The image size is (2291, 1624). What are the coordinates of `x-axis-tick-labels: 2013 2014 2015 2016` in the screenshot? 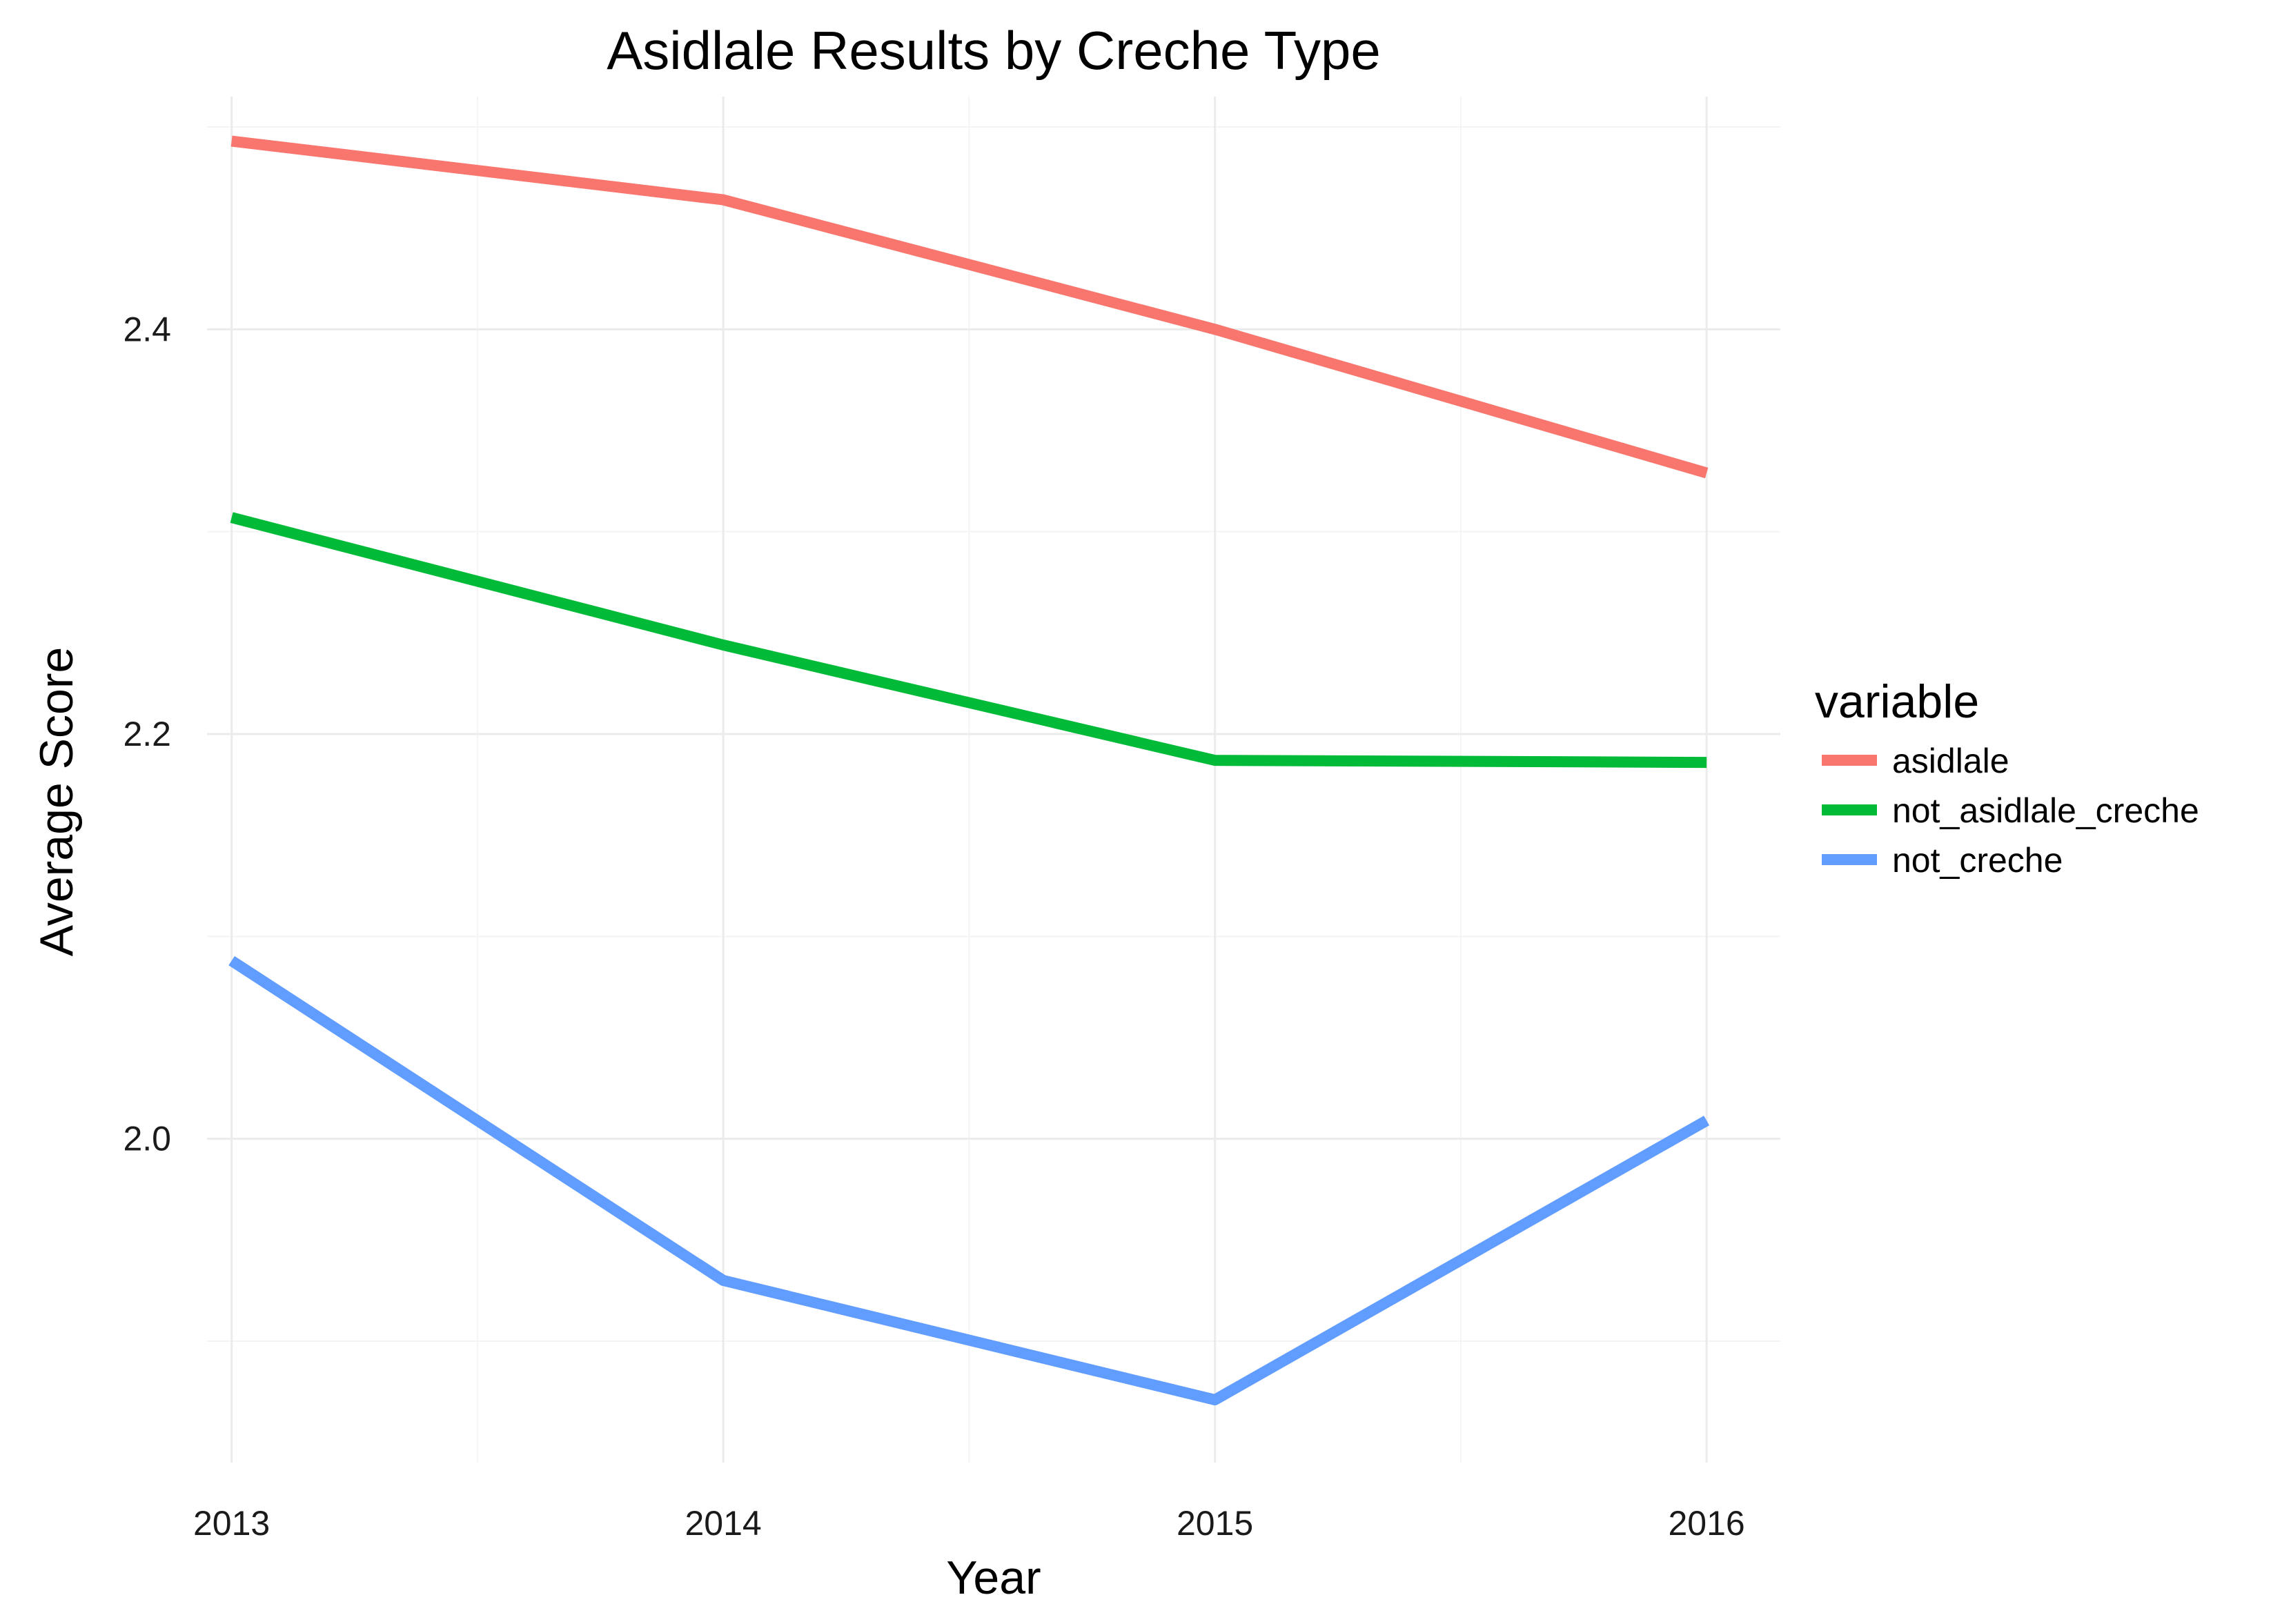 It's located at (969, 1523).